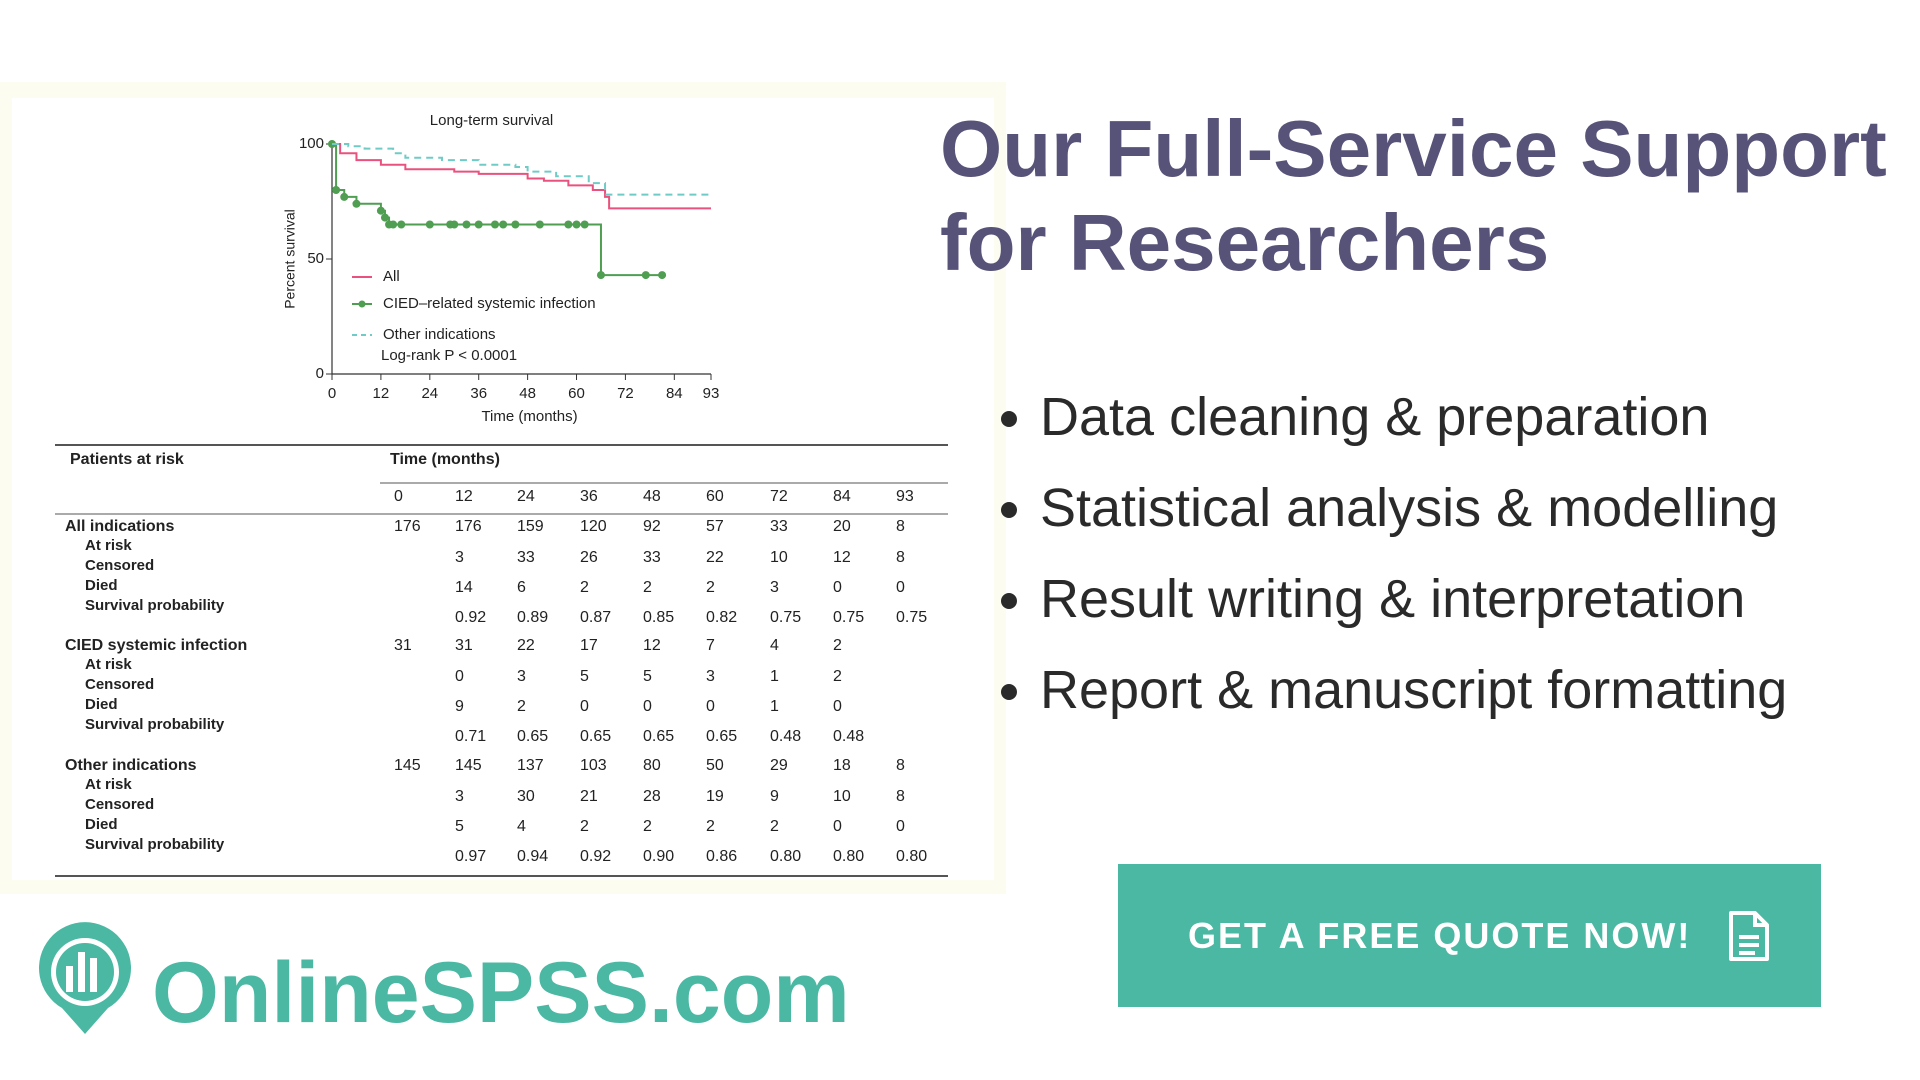  What do you see at coordinates (589, 496) in the screenshot?
I see `time-header: 36` at bounding box center [589, 496].